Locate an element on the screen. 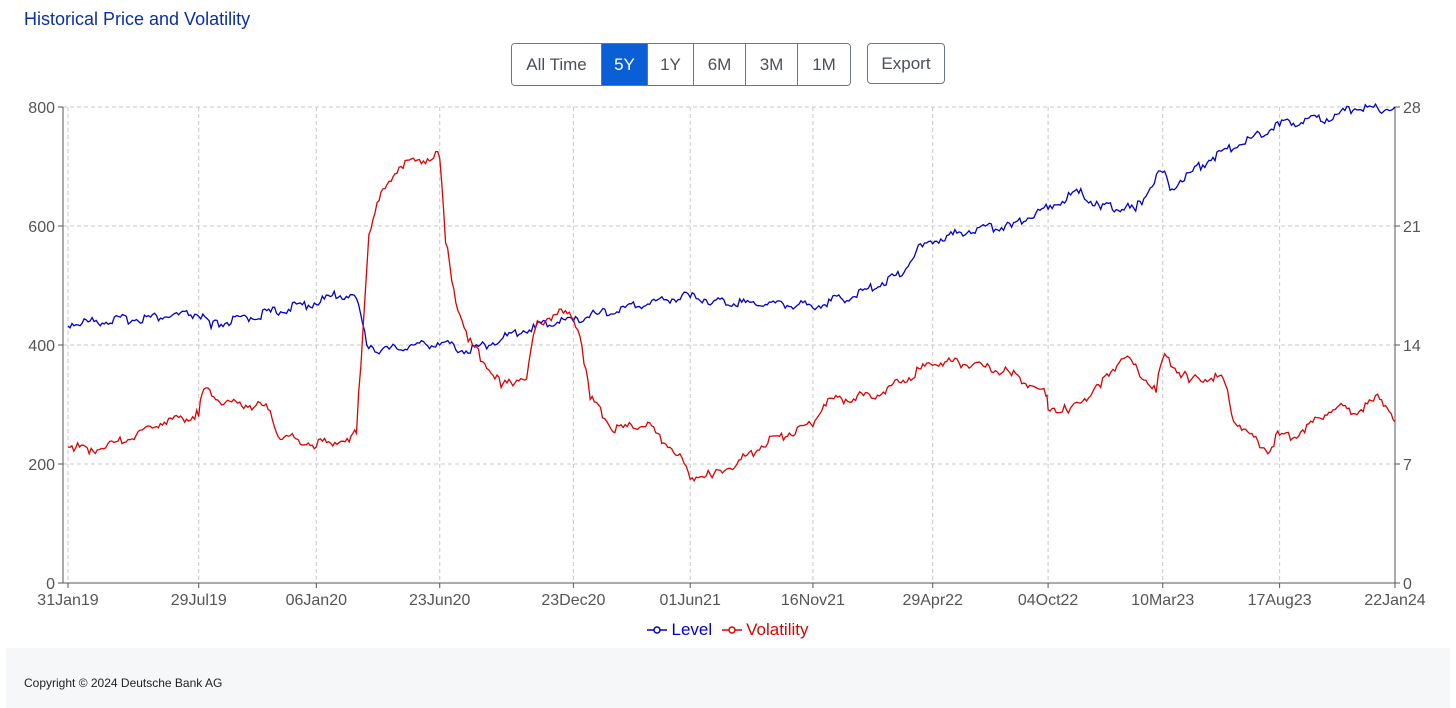 The height and width of the screenshot is (708, 1456). y-right-tick-label: 14 is located at coordinates (1412, 346).